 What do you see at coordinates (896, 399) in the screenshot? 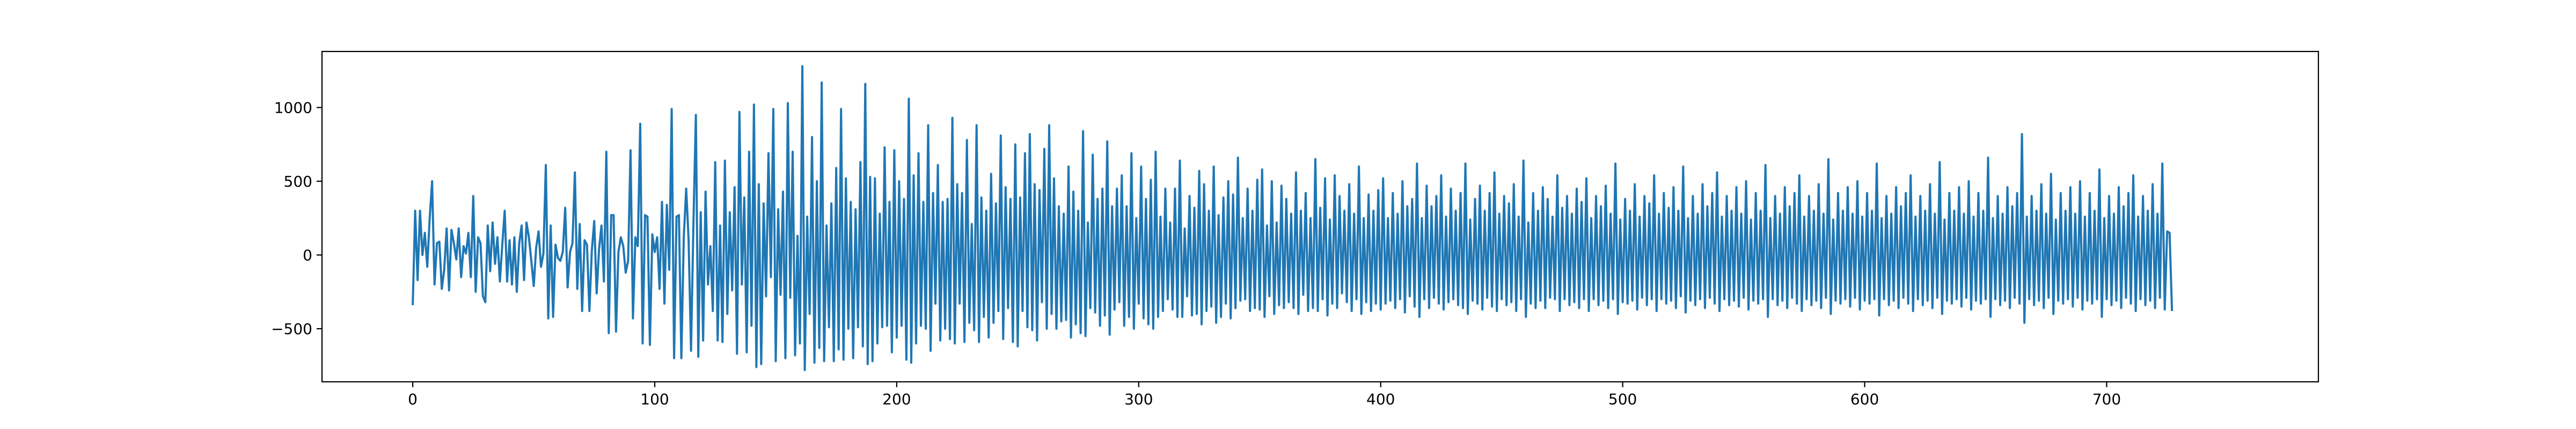
I see `x-tick-label: 200` at bounding box center [896, 399].